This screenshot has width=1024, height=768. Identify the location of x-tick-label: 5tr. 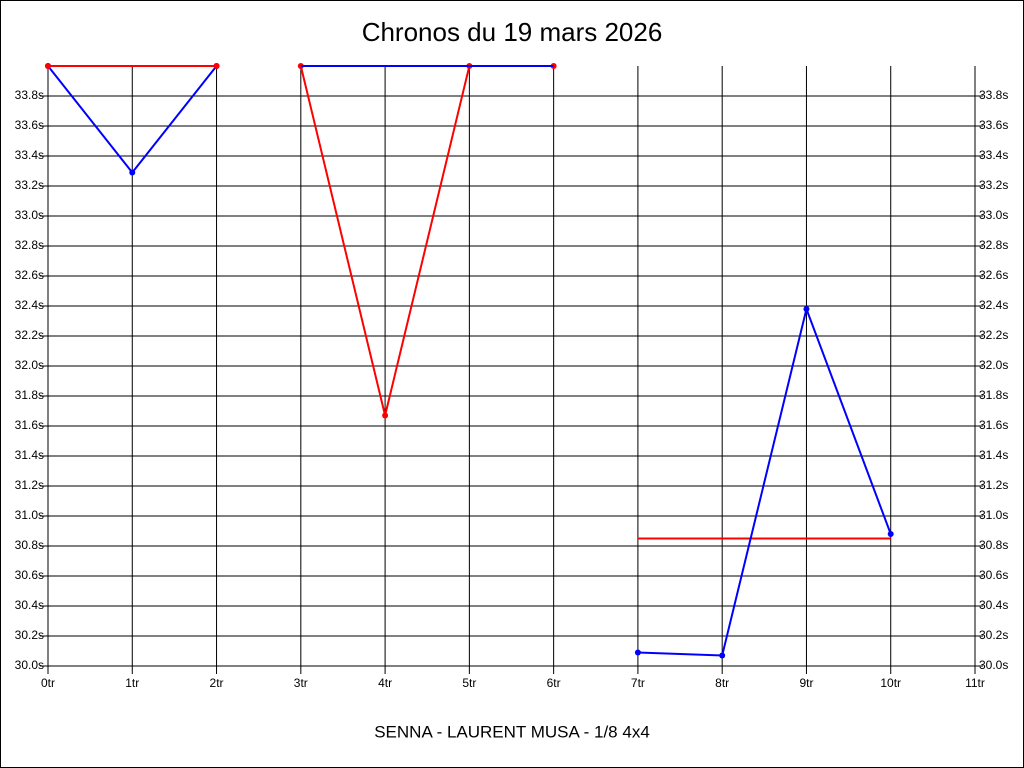
(469, 683).